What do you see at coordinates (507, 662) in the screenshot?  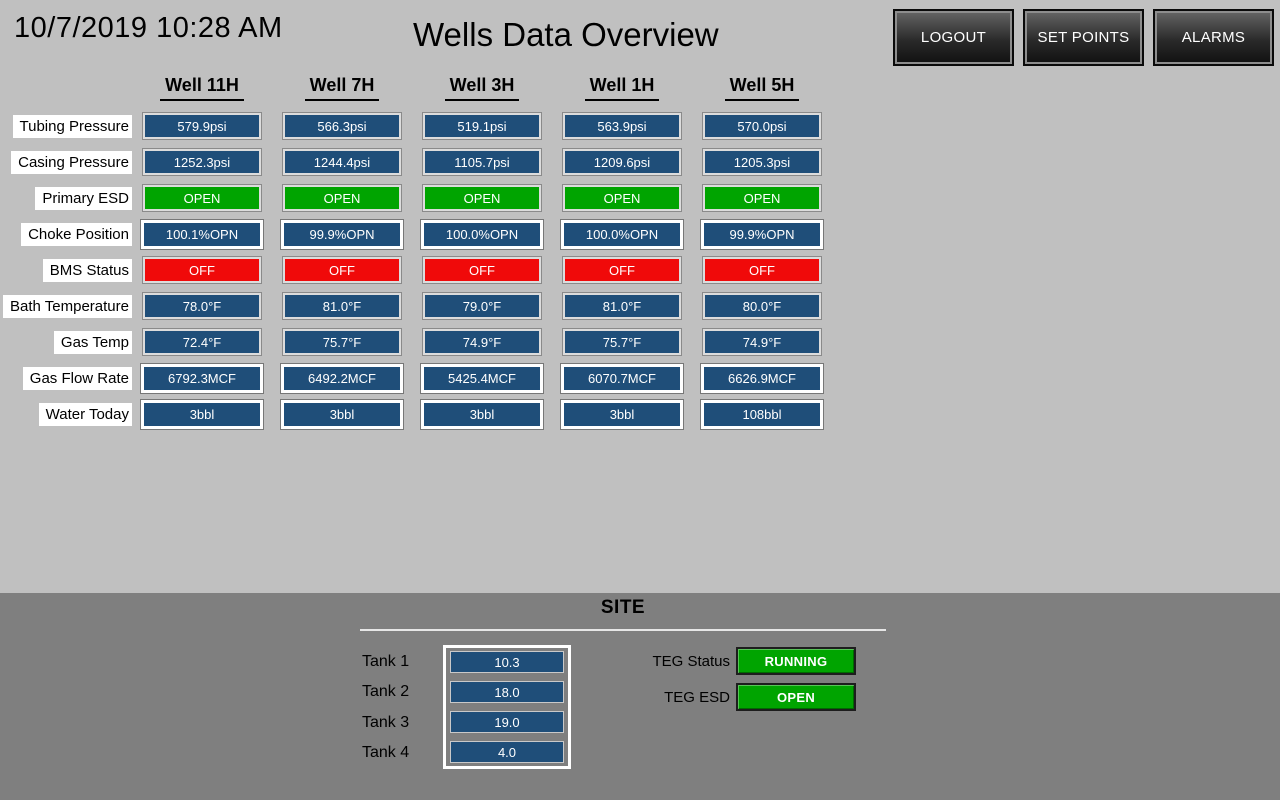 I see `tank-level-box: 10.3` at bounding box center [507, 662].